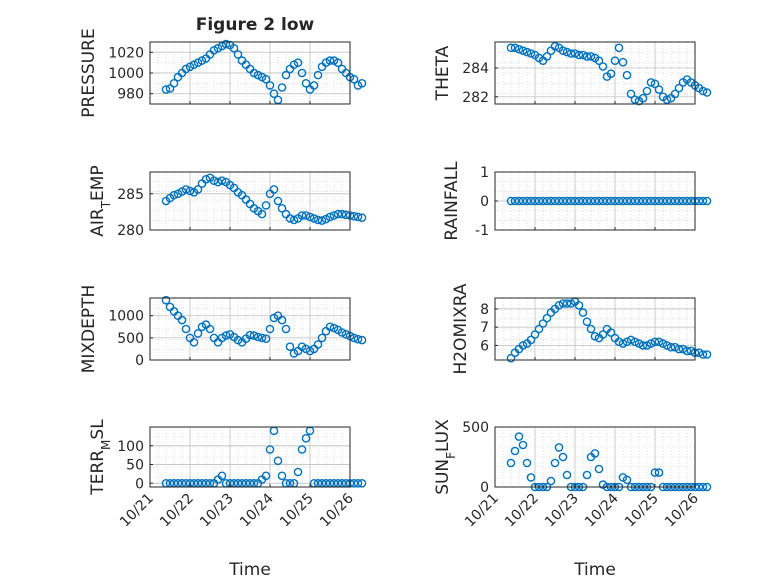  Describe the element at coordinates (482, 231) in the screenshot. I see `y-tick-label: -1` at that location.